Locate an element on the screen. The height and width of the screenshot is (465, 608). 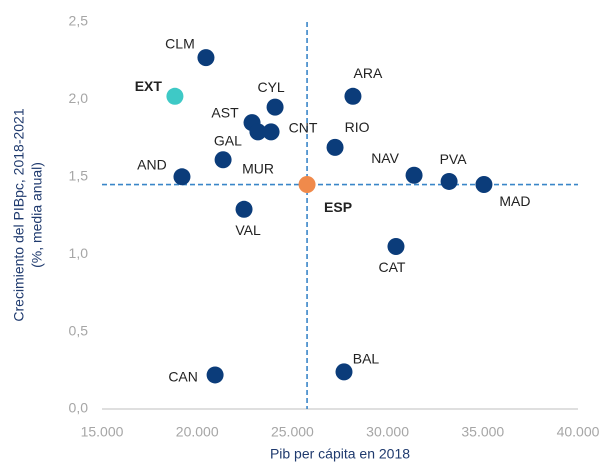
y-tick-label: 2,0 is located at coordinates (79, 98).